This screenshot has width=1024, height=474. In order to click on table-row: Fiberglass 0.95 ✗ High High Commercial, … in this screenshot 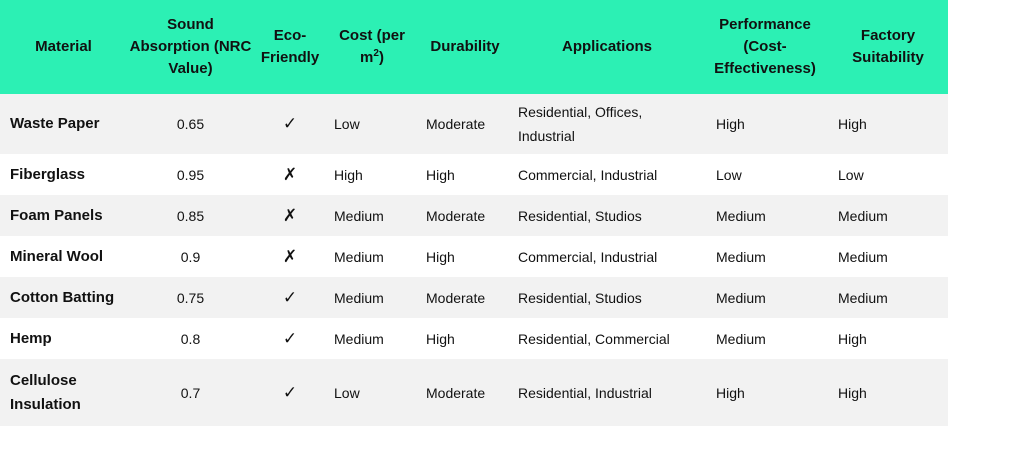, I will do `click(474, 174)`.